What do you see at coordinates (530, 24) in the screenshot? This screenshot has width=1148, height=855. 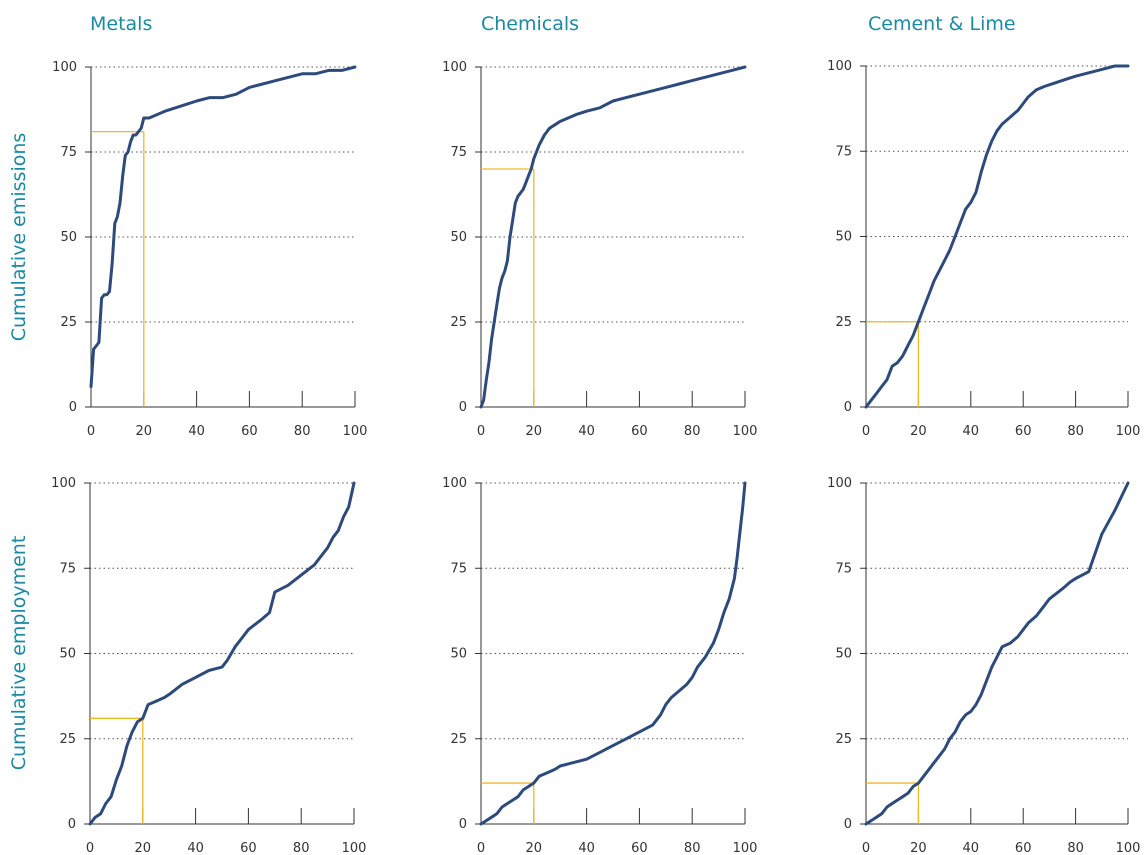 I see `panel-title-chemicals: Chemicals` at bounding box center [530, 24].